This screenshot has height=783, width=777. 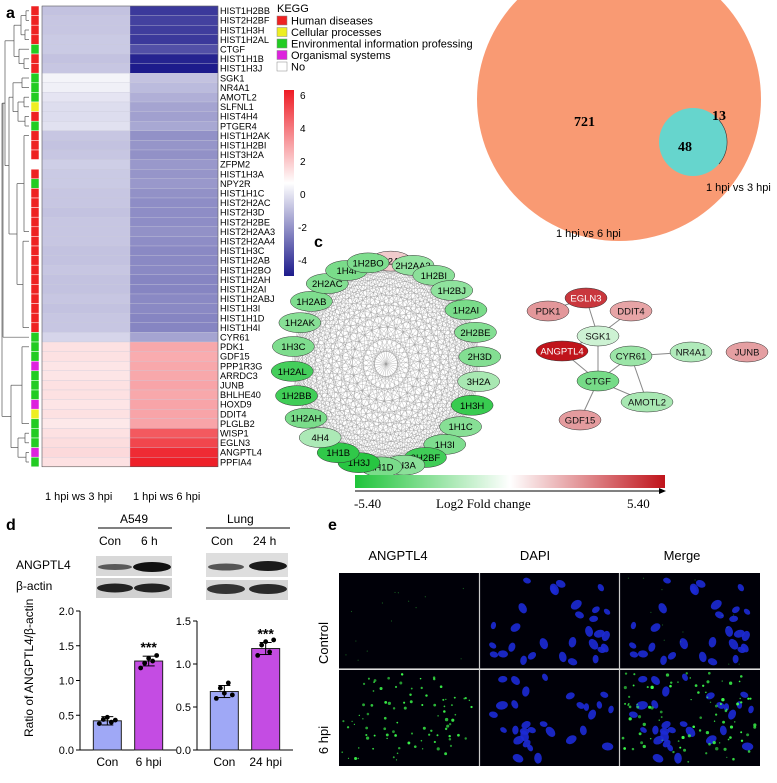 I want to click on colorbar-tick-label: 6, so click(x=303, y=96).